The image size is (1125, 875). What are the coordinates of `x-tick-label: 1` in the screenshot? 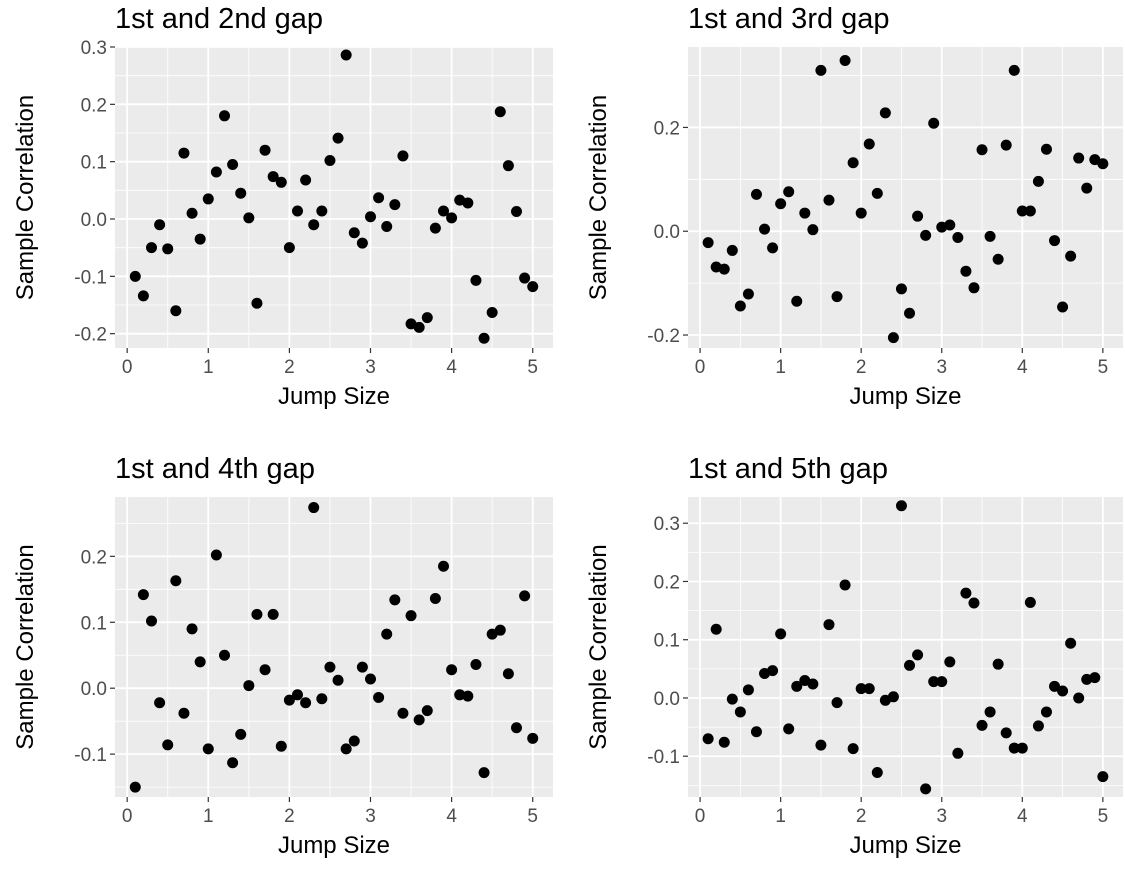 It's located at (780, 367).